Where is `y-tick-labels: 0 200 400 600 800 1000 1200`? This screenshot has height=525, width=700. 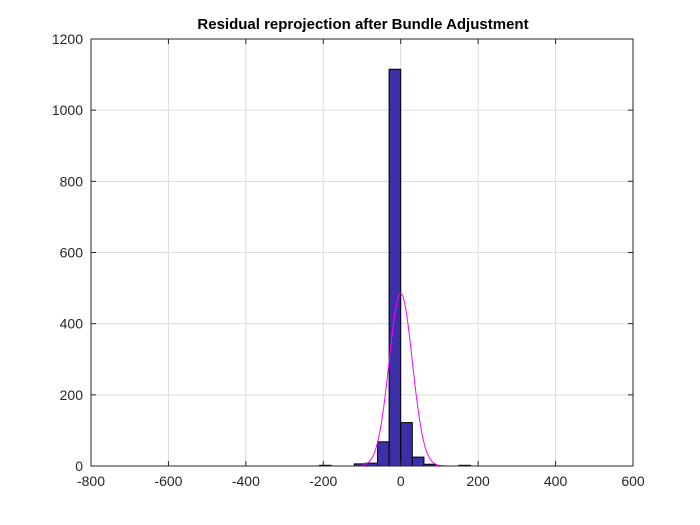
y-tick-labels: 0 200 400 600 800 1000 1200 is located at coordinates (67, 252).